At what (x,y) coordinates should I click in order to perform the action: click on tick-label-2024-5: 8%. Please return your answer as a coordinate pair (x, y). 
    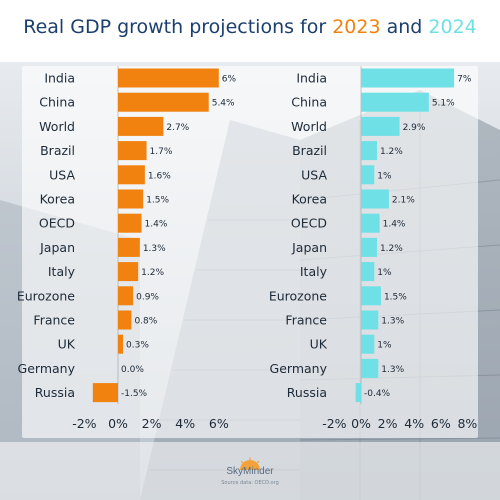
    Looking at the image, I should click on (467, 423).